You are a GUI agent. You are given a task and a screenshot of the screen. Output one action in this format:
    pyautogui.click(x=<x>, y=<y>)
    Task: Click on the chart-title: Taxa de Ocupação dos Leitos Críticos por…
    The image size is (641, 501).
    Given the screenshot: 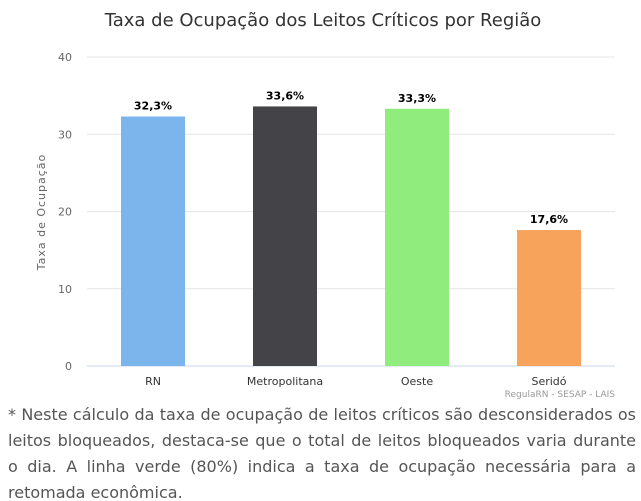 What is the action you would take?
    pyautogui.click(x=323, y=20)
    